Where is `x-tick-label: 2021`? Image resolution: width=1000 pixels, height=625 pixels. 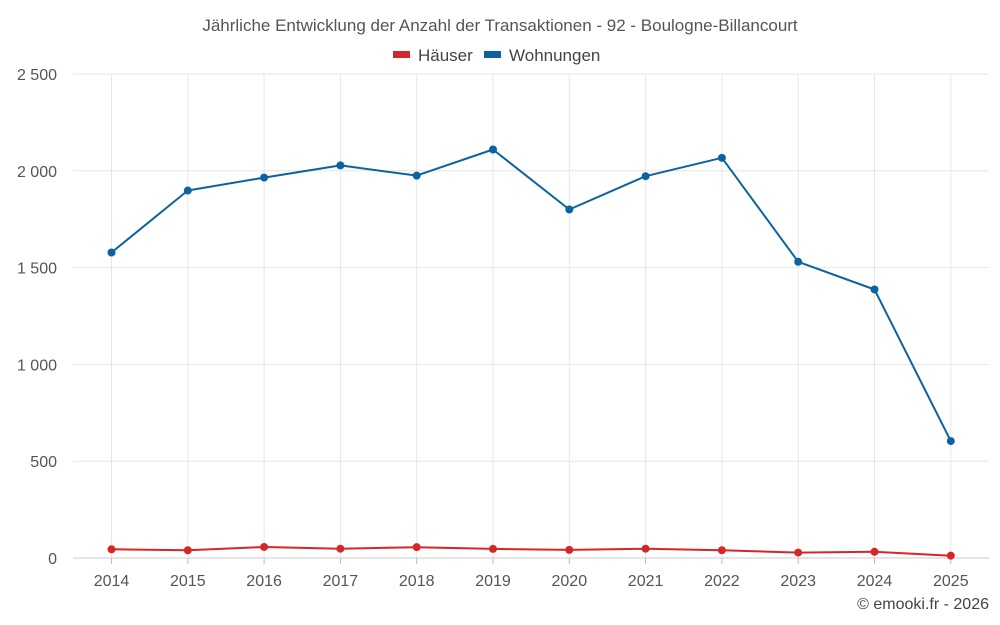 x-tick-label: 2021 is located at coordinates (646, 581).